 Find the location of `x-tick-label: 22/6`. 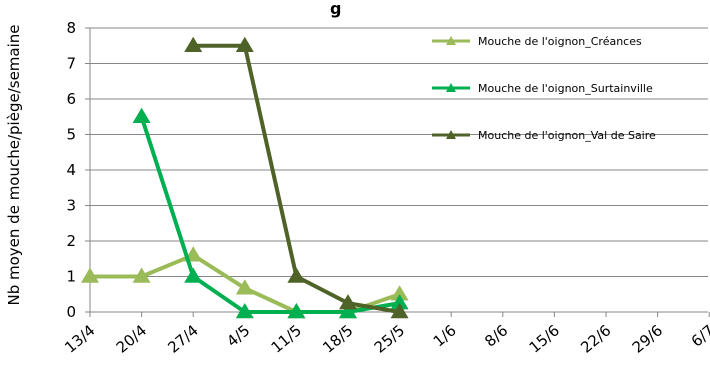

x-tick-label: 22/6 is located at coordinates (595, 338).